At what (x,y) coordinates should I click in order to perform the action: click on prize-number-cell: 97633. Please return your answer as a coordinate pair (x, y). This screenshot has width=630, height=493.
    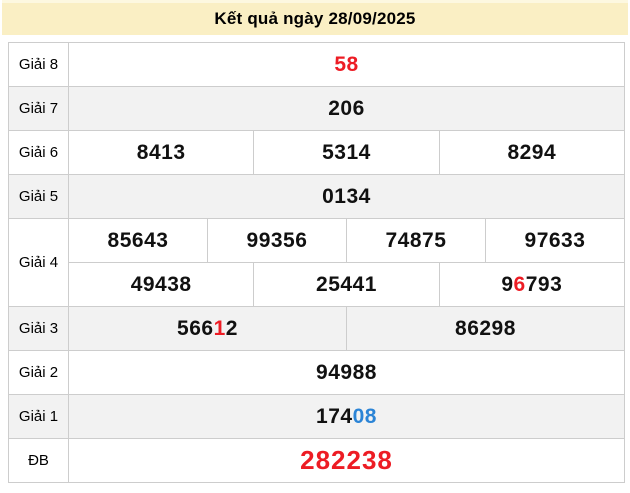
    Looking at the image, I should click on (554, 240).